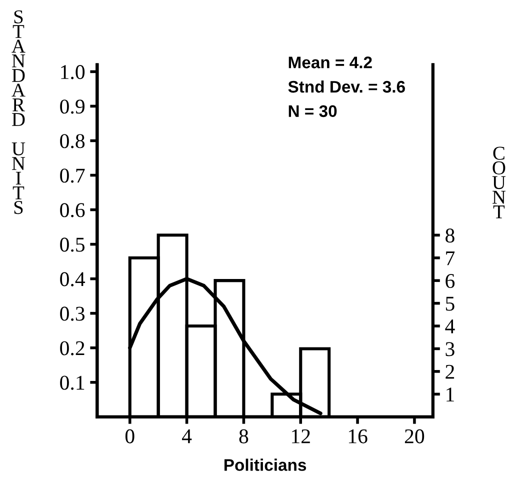 The width and height of the screenshot is (528, 487). Describe the element at coordinates (72, 313) in the screenshot. I see `y-tick-label: 0.3` at that location.